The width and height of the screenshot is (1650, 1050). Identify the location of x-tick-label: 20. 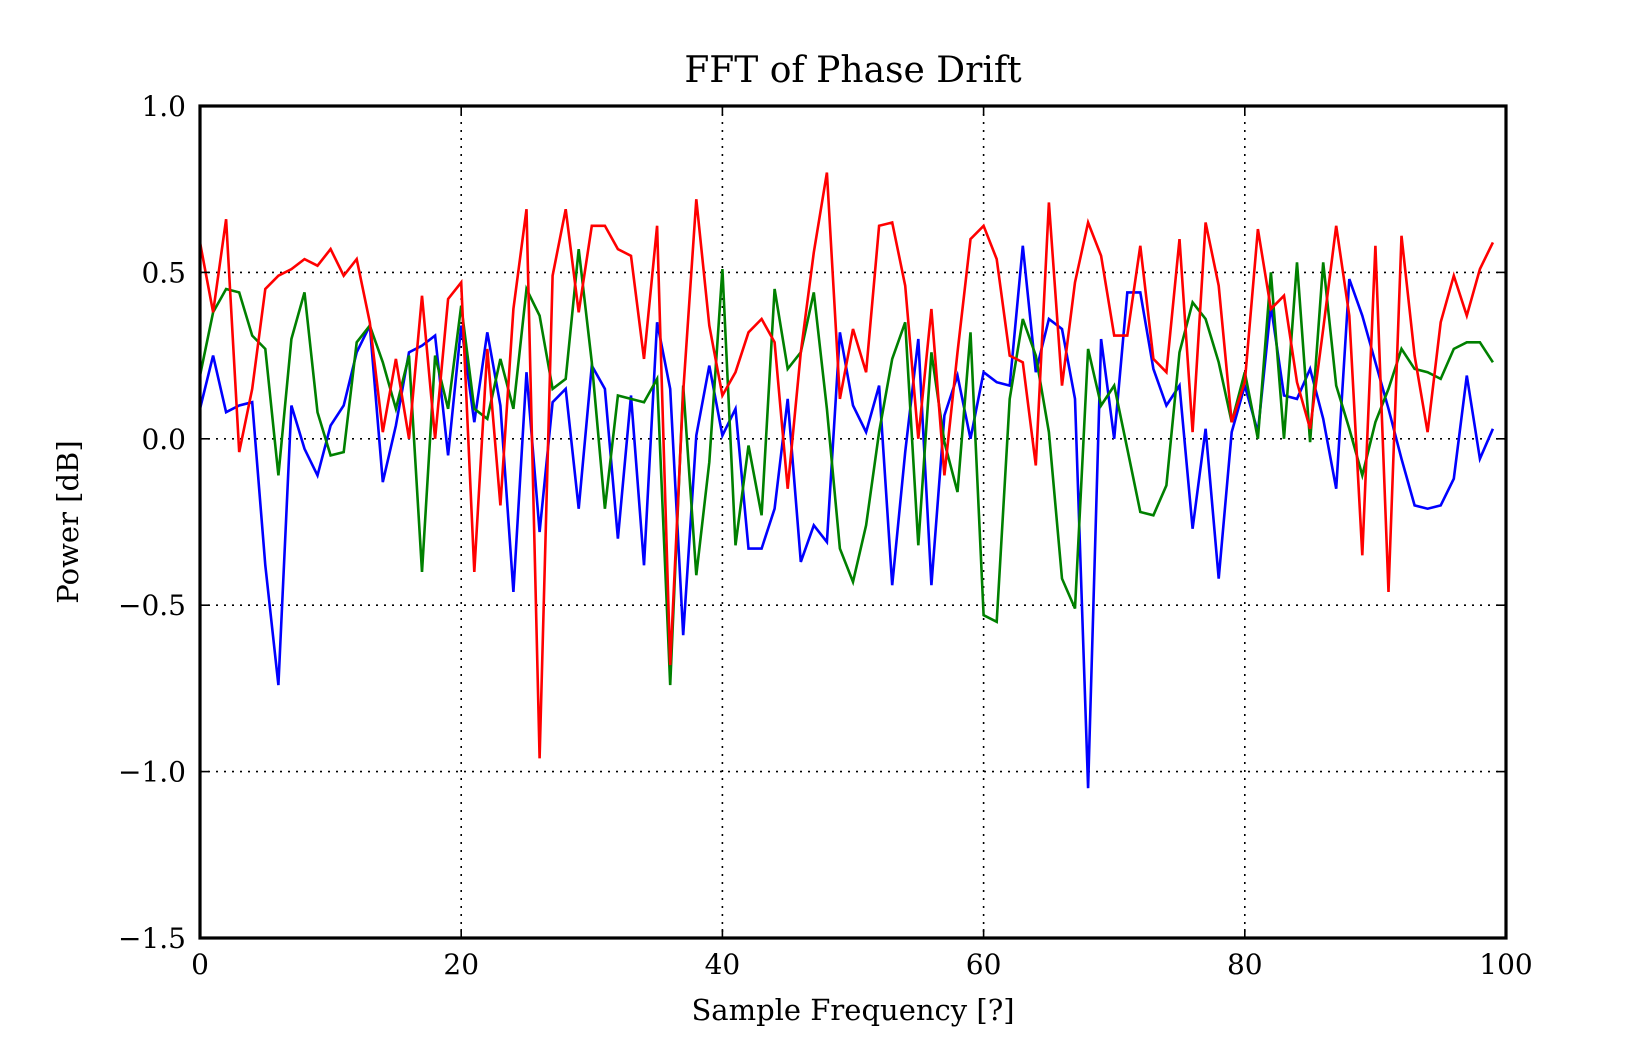
(461, 964).